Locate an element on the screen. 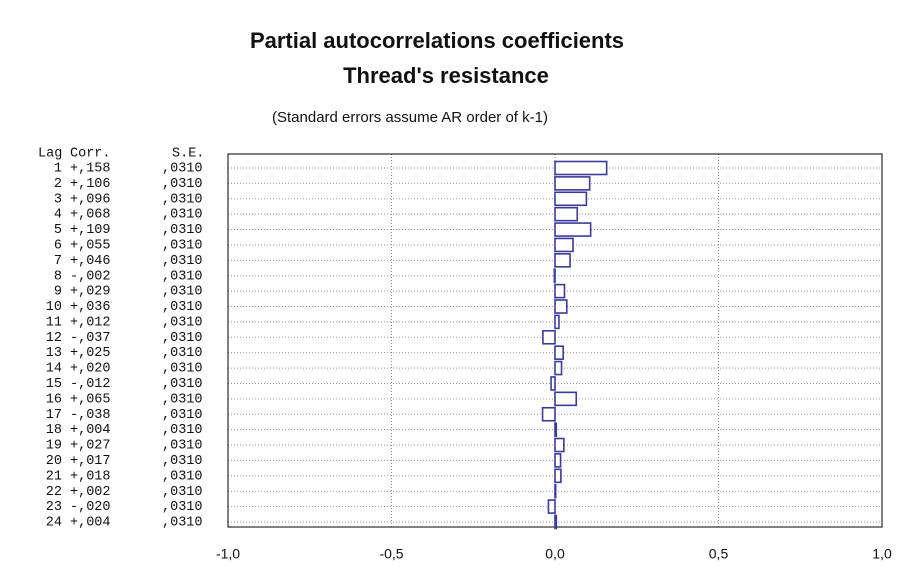 Image resolution: width=906 pixels, height=577 pixels. lag-label: 12 is located at coordinates (54, 338).